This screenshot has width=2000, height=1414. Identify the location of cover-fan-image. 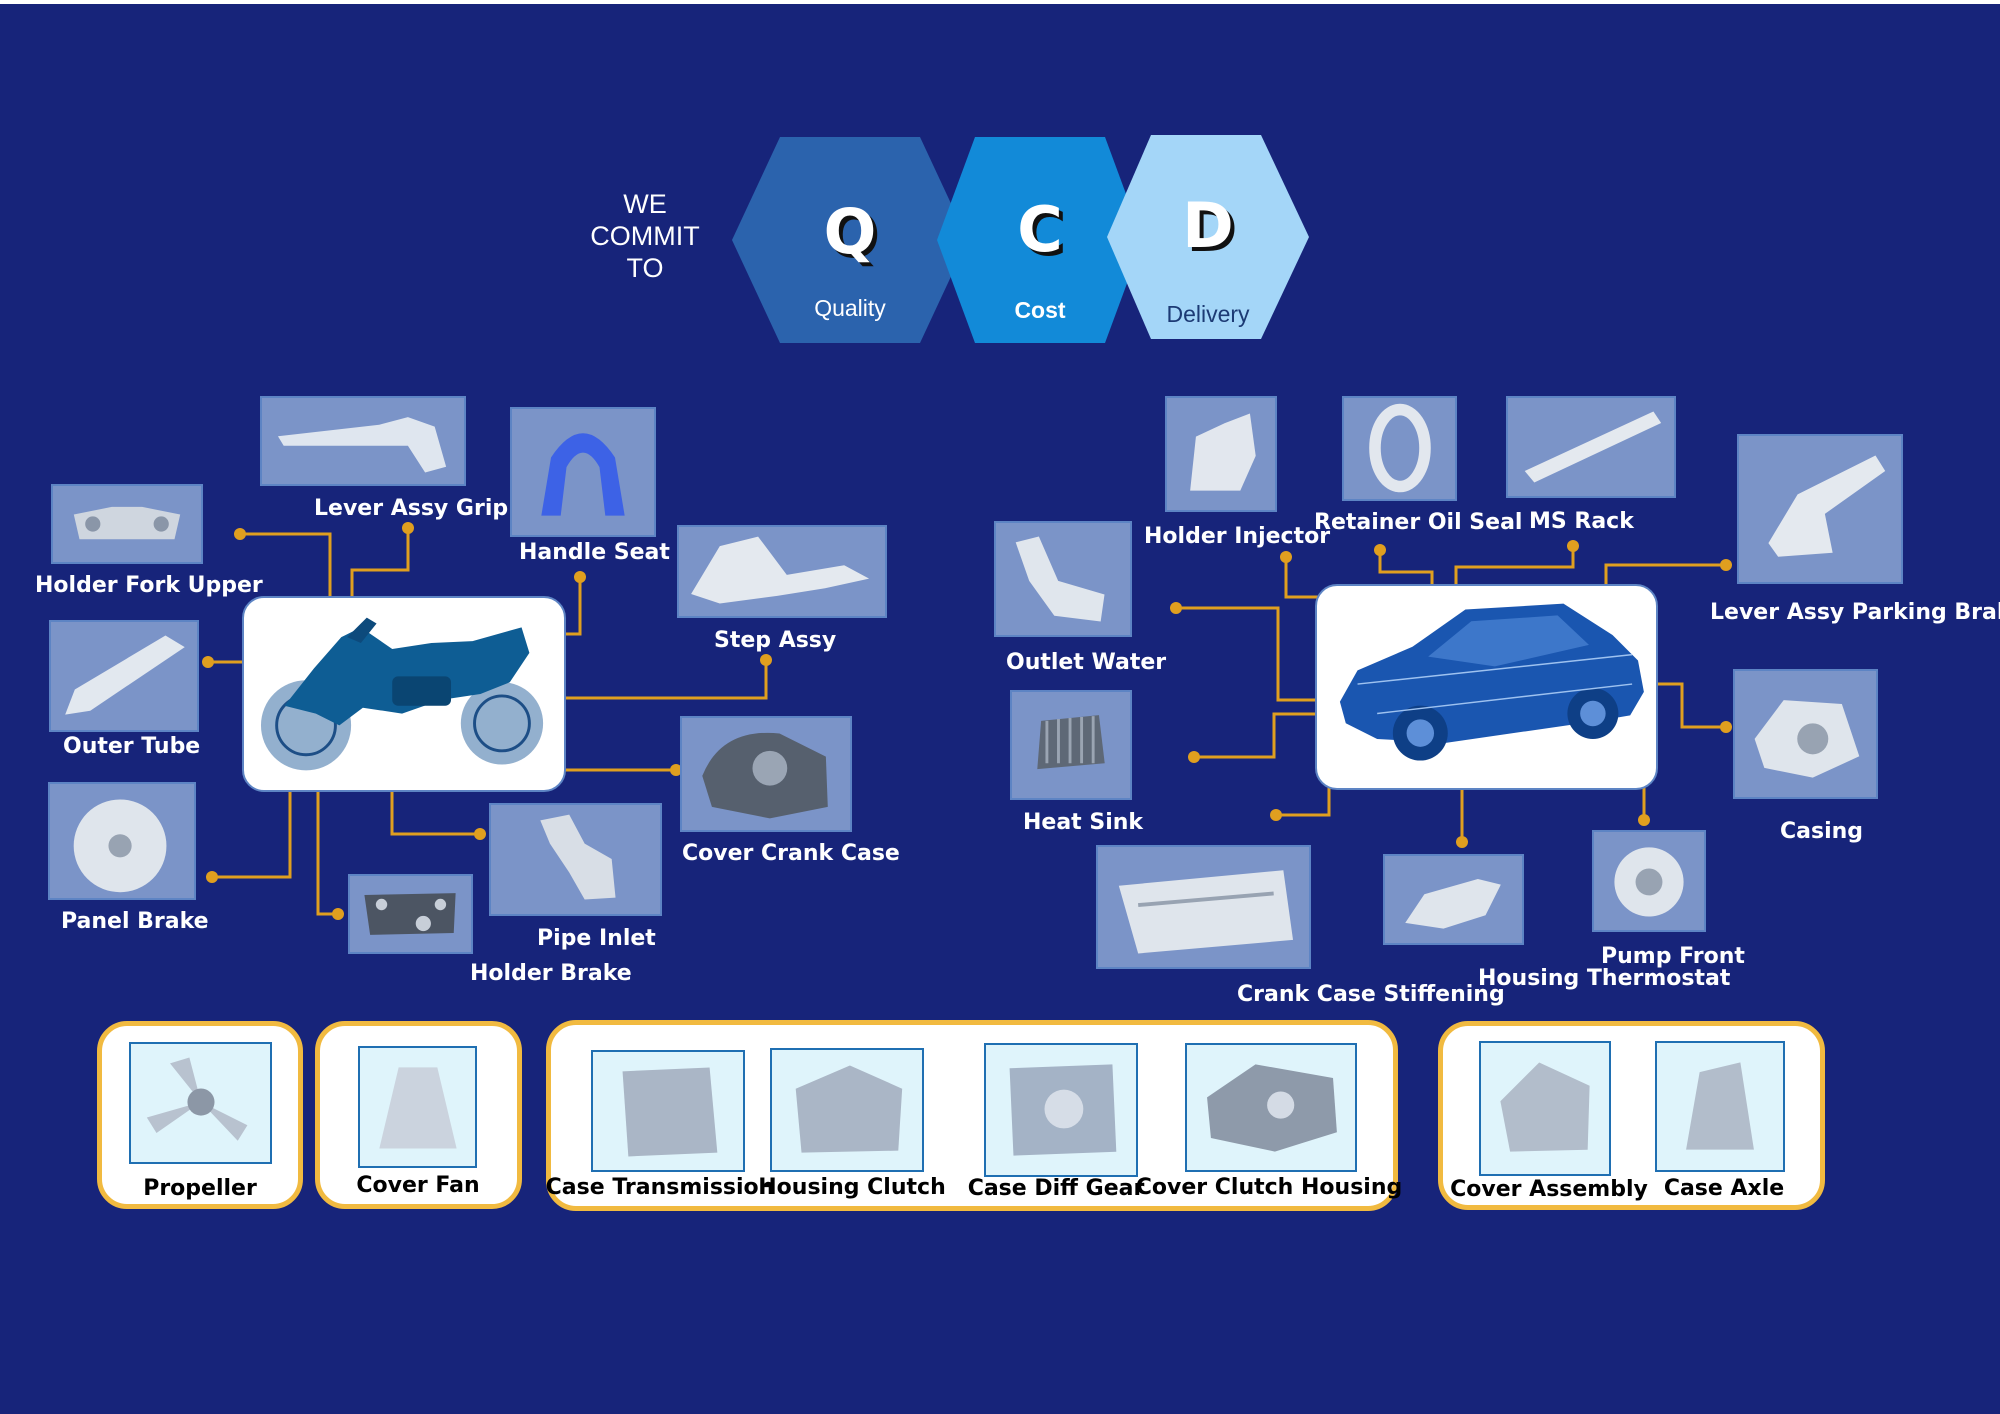
(417, 1107).